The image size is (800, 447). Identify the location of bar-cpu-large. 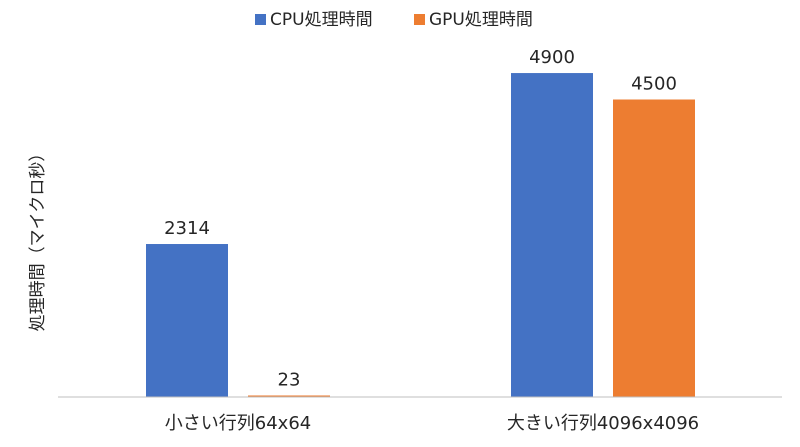
(552, 235).